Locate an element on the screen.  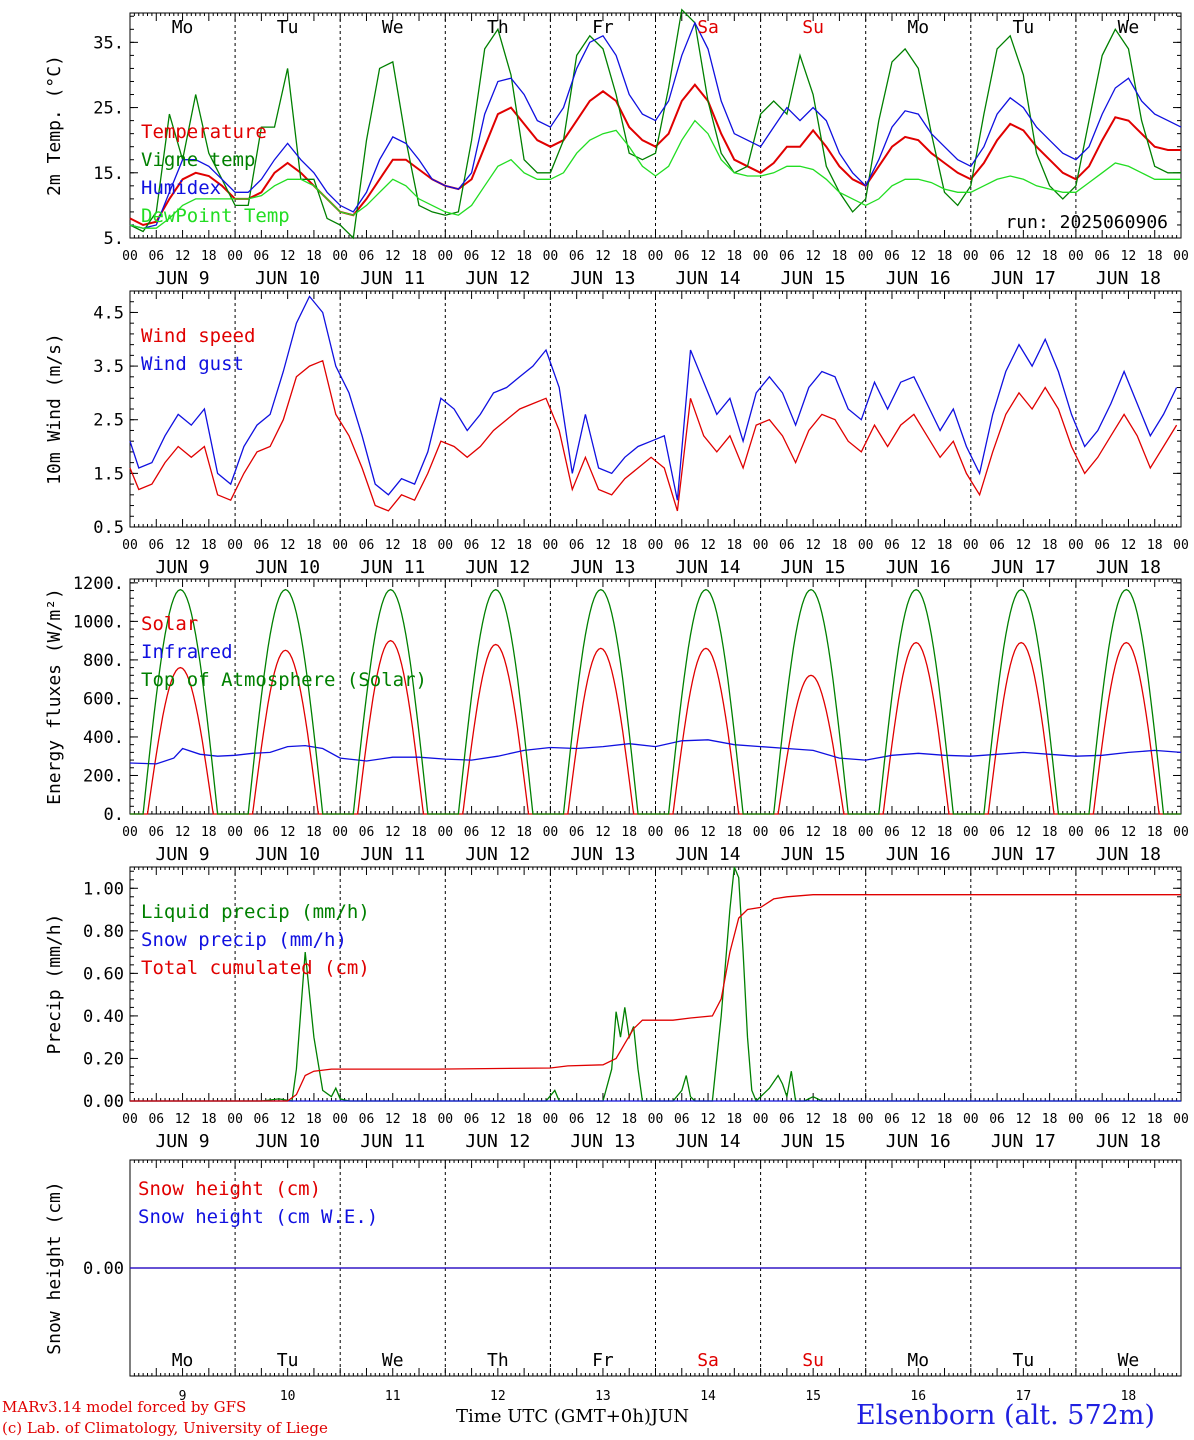
legend-entry: Wind gust is located at coordinates (192, 364).